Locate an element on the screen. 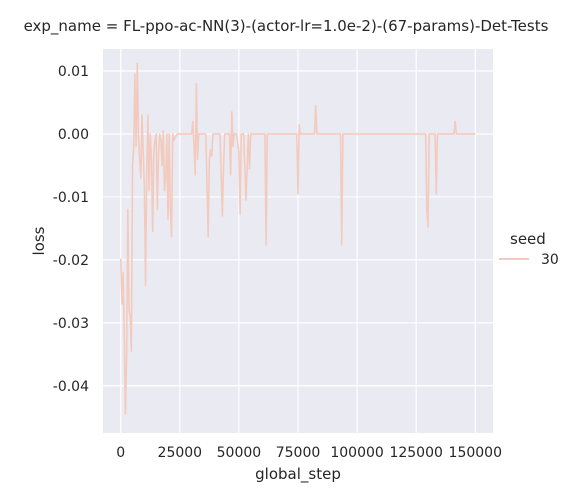 This screenshot has width=572, height=504. legend-title: seed is located at coordinates (528, 239).